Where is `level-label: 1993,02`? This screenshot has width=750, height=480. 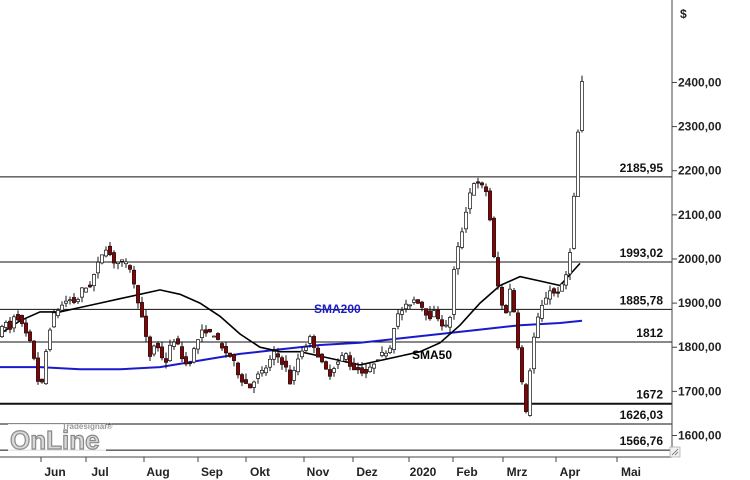 level-label: 1993,02 is located at coordinates (642, 253).